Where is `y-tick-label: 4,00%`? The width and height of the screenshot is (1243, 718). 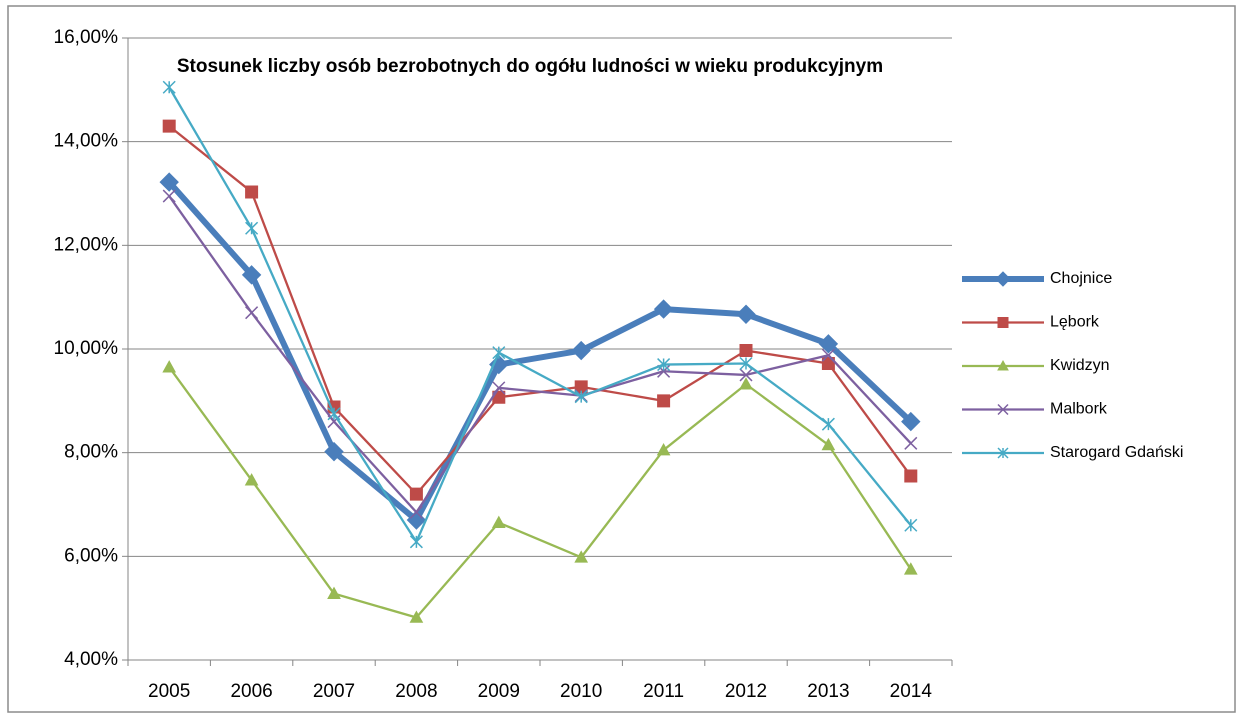 y-tick-label: 4,00% is located at coordinates (91, 659).